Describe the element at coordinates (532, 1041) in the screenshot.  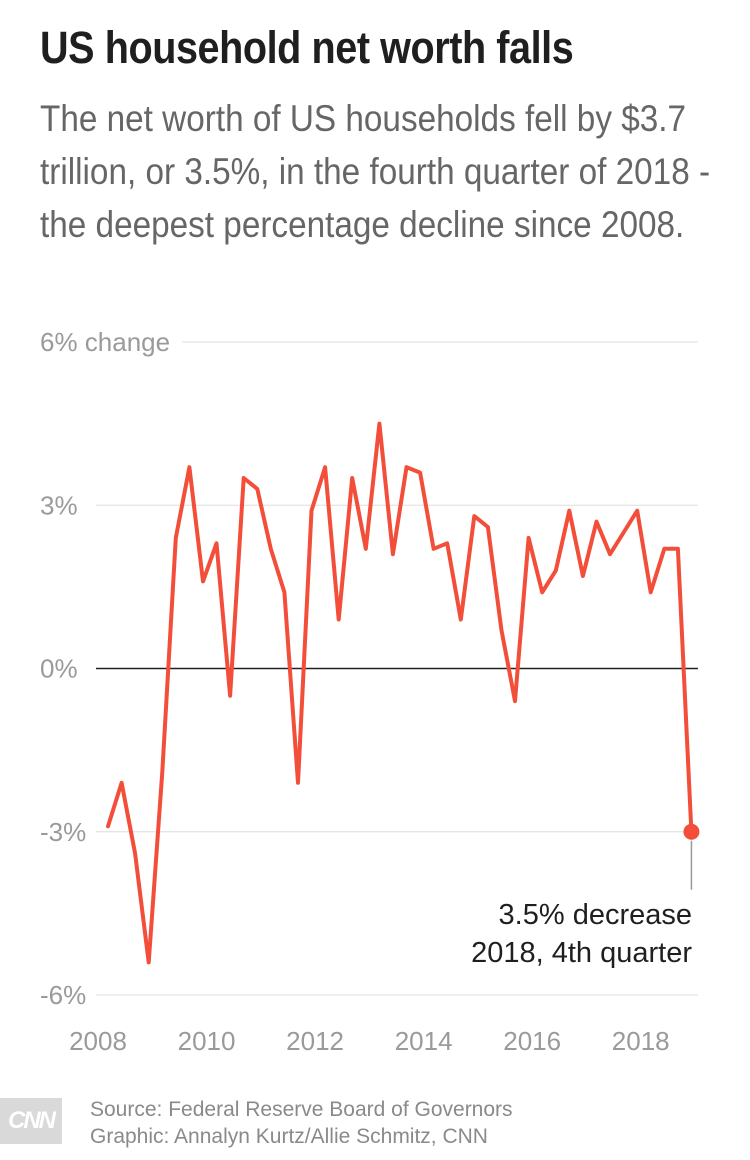
I see `x-tick-label: 2016` at that location.